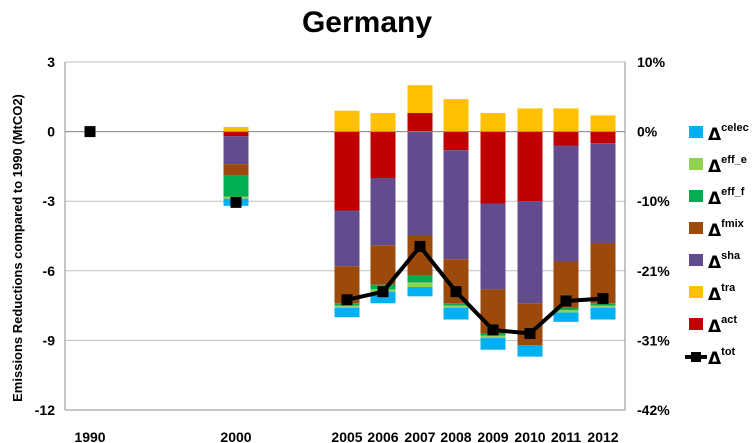  Describe the element at coordinates (647, 132) in the screenshot. I see `y2-tick-label: 0%` at that location.